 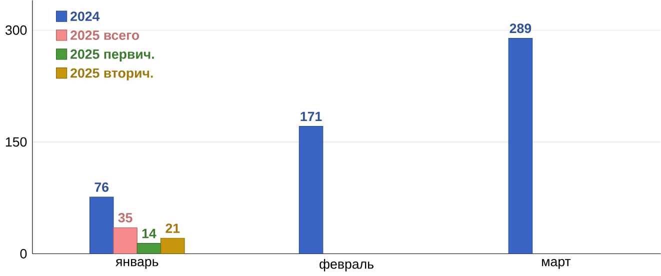 I want to click on legend-label: 2025 вторич., so click(x=111, y=74).